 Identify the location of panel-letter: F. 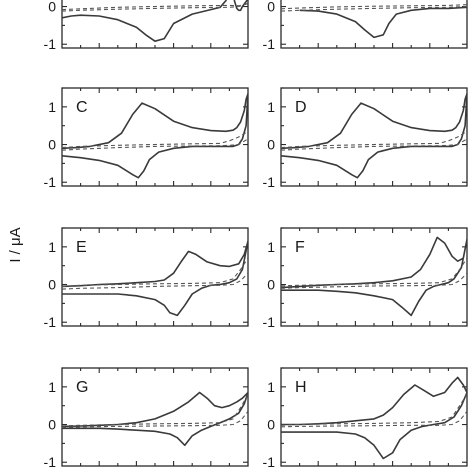
(300, 247).